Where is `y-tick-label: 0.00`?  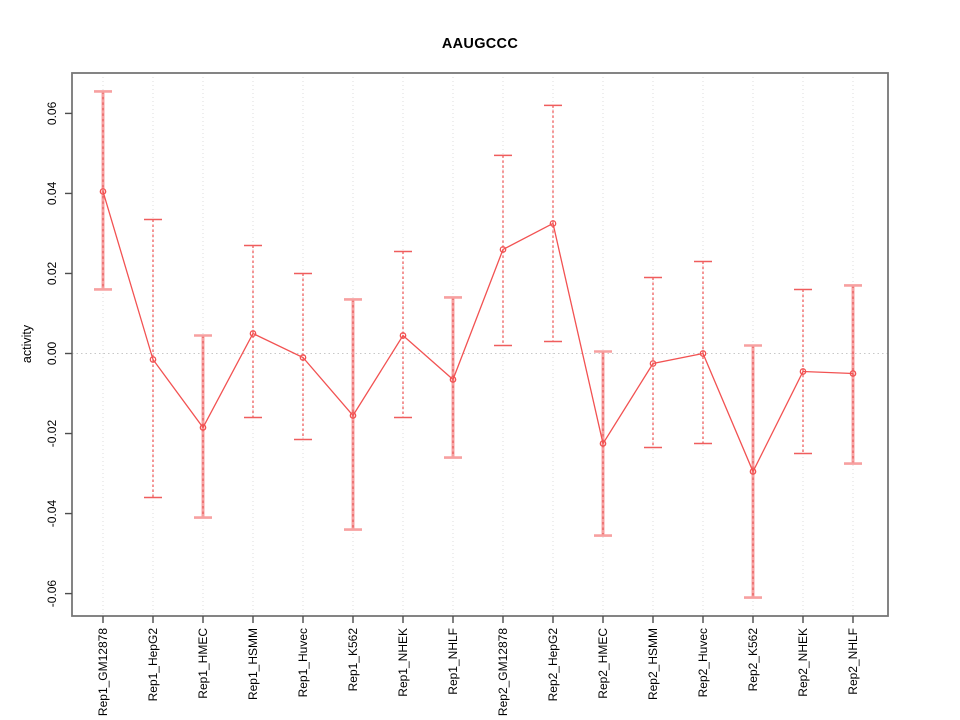
y-tick-label: 0.00 is located at coordinates (52, 354).